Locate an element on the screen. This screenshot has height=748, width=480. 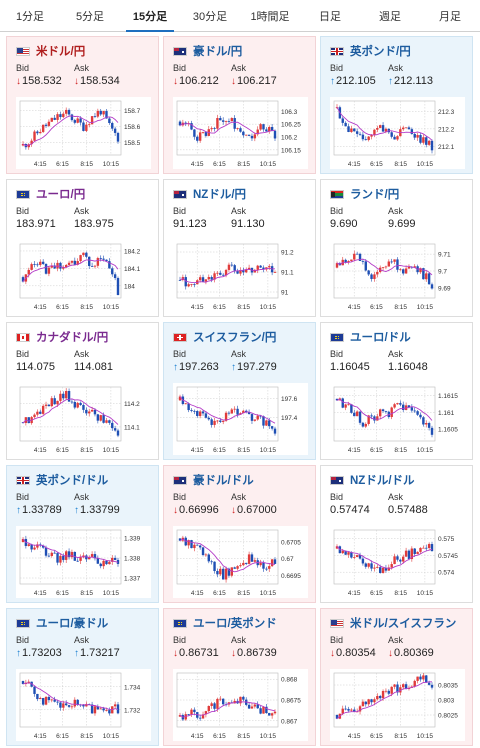
pair-name: ユーロ/ドル is located at coordinates (380, 338).